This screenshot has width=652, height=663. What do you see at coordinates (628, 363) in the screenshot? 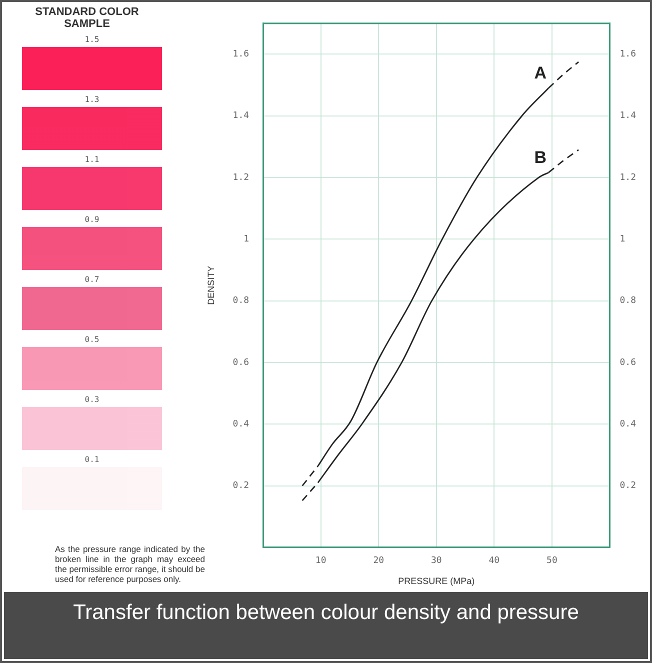
I see `y2-tick-label: 0.6` at bounding box center [628, 363].